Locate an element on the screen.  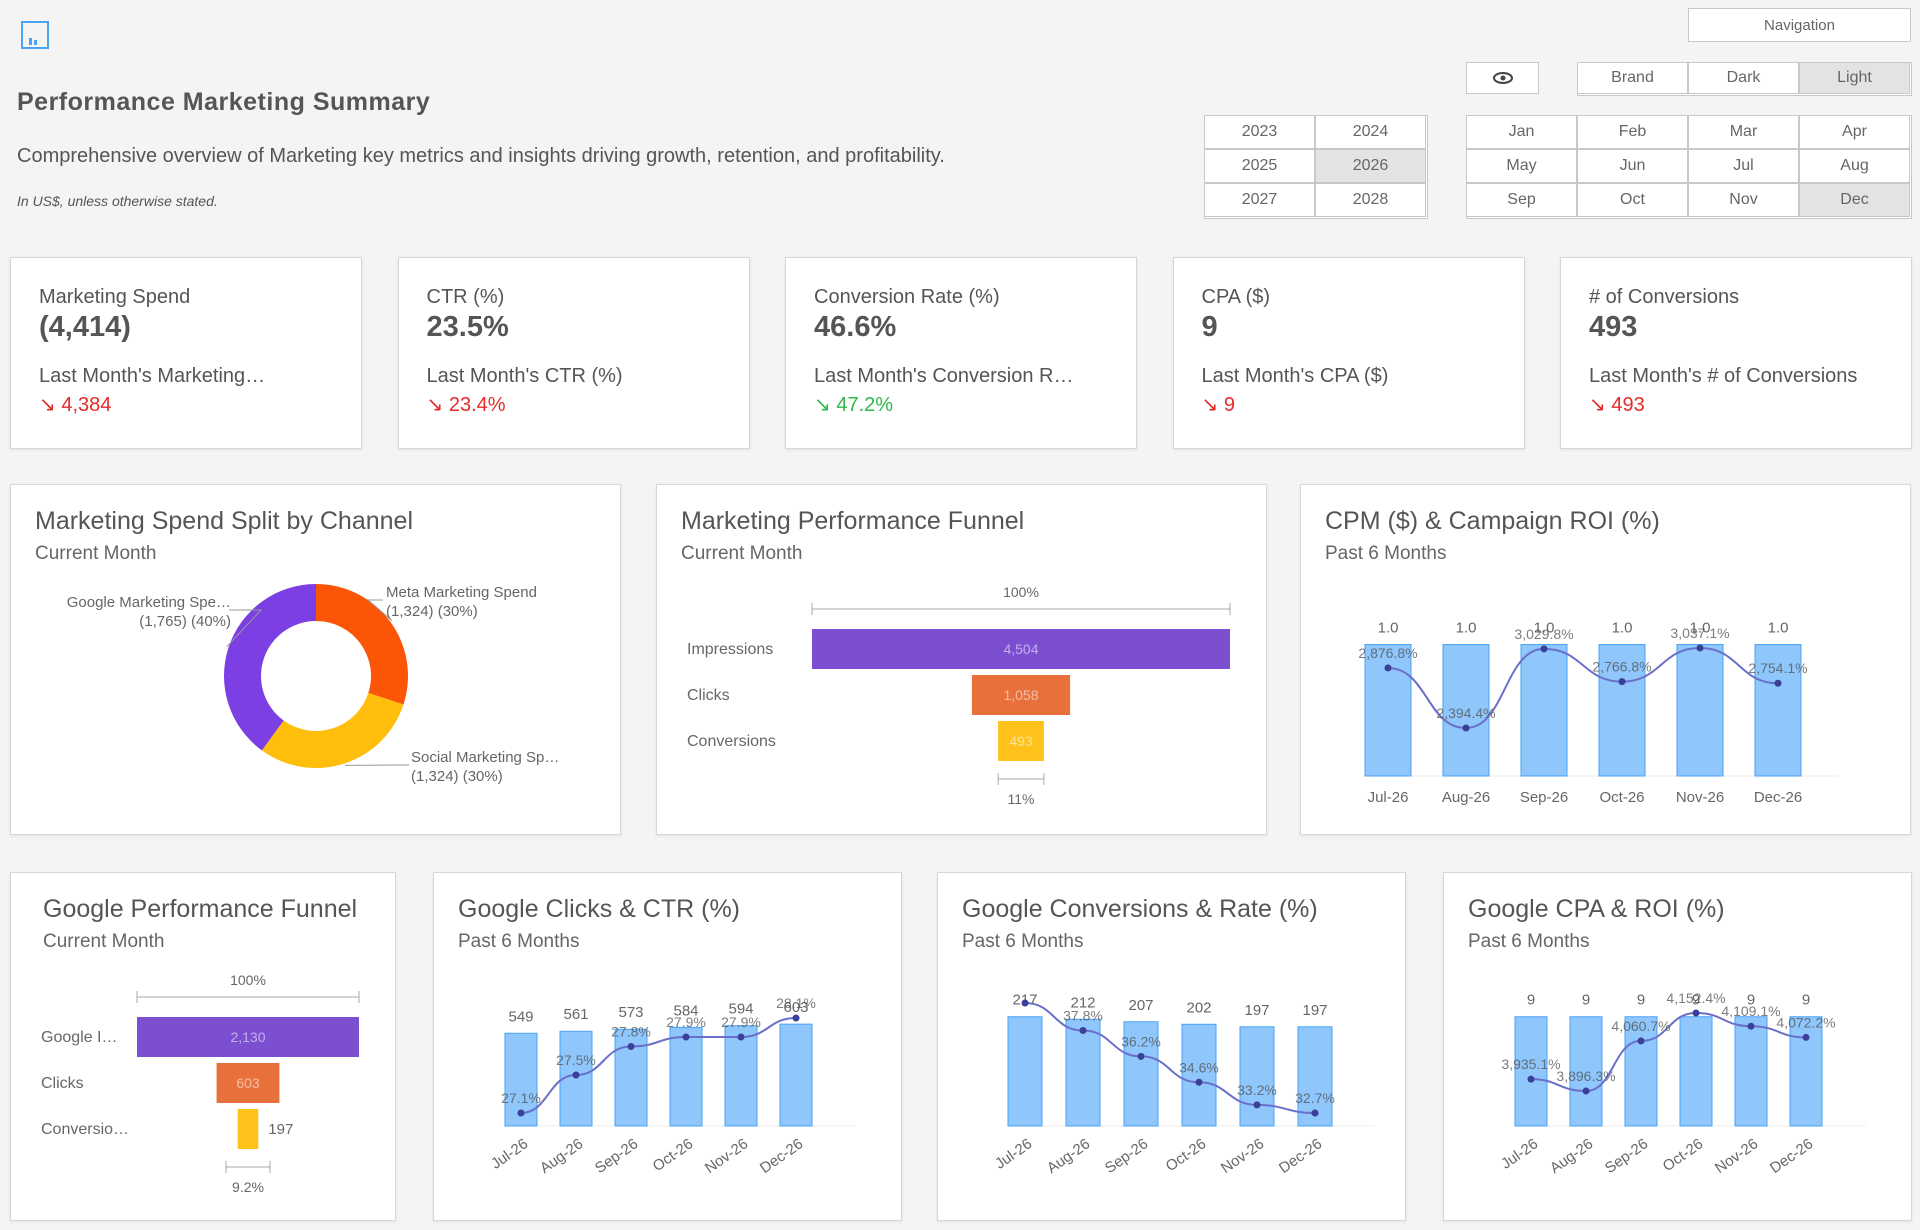
month-option-sep: Sep is located at coordinates (1521, 200).